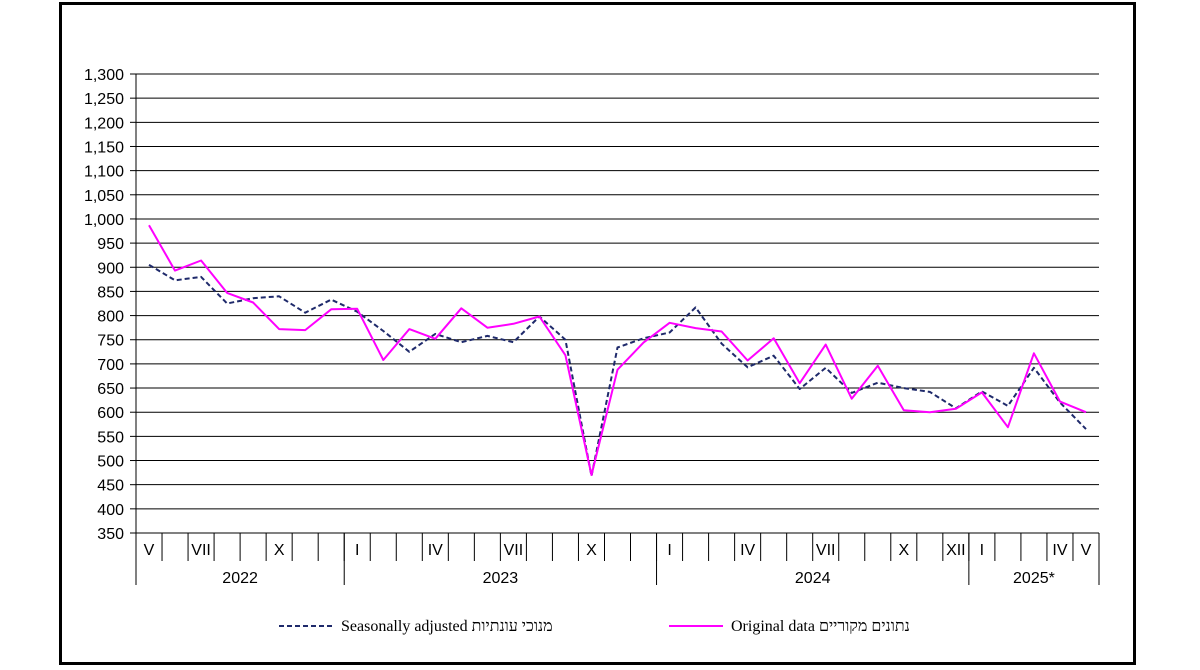  What do you see at coordinates (110, 244) in the screenshot?
I see `y-tick-label: 950` at bounding box center [110, 244].